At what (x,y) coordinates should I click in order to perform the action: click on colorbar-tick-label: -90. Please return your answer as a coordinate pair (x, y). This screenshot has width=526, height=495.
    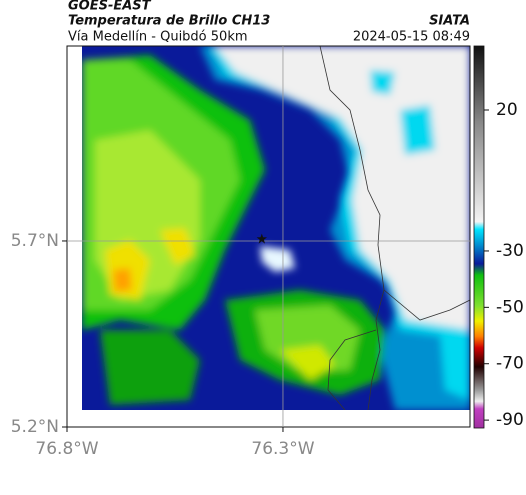
    Looking at the image, I should click on (510, 420).